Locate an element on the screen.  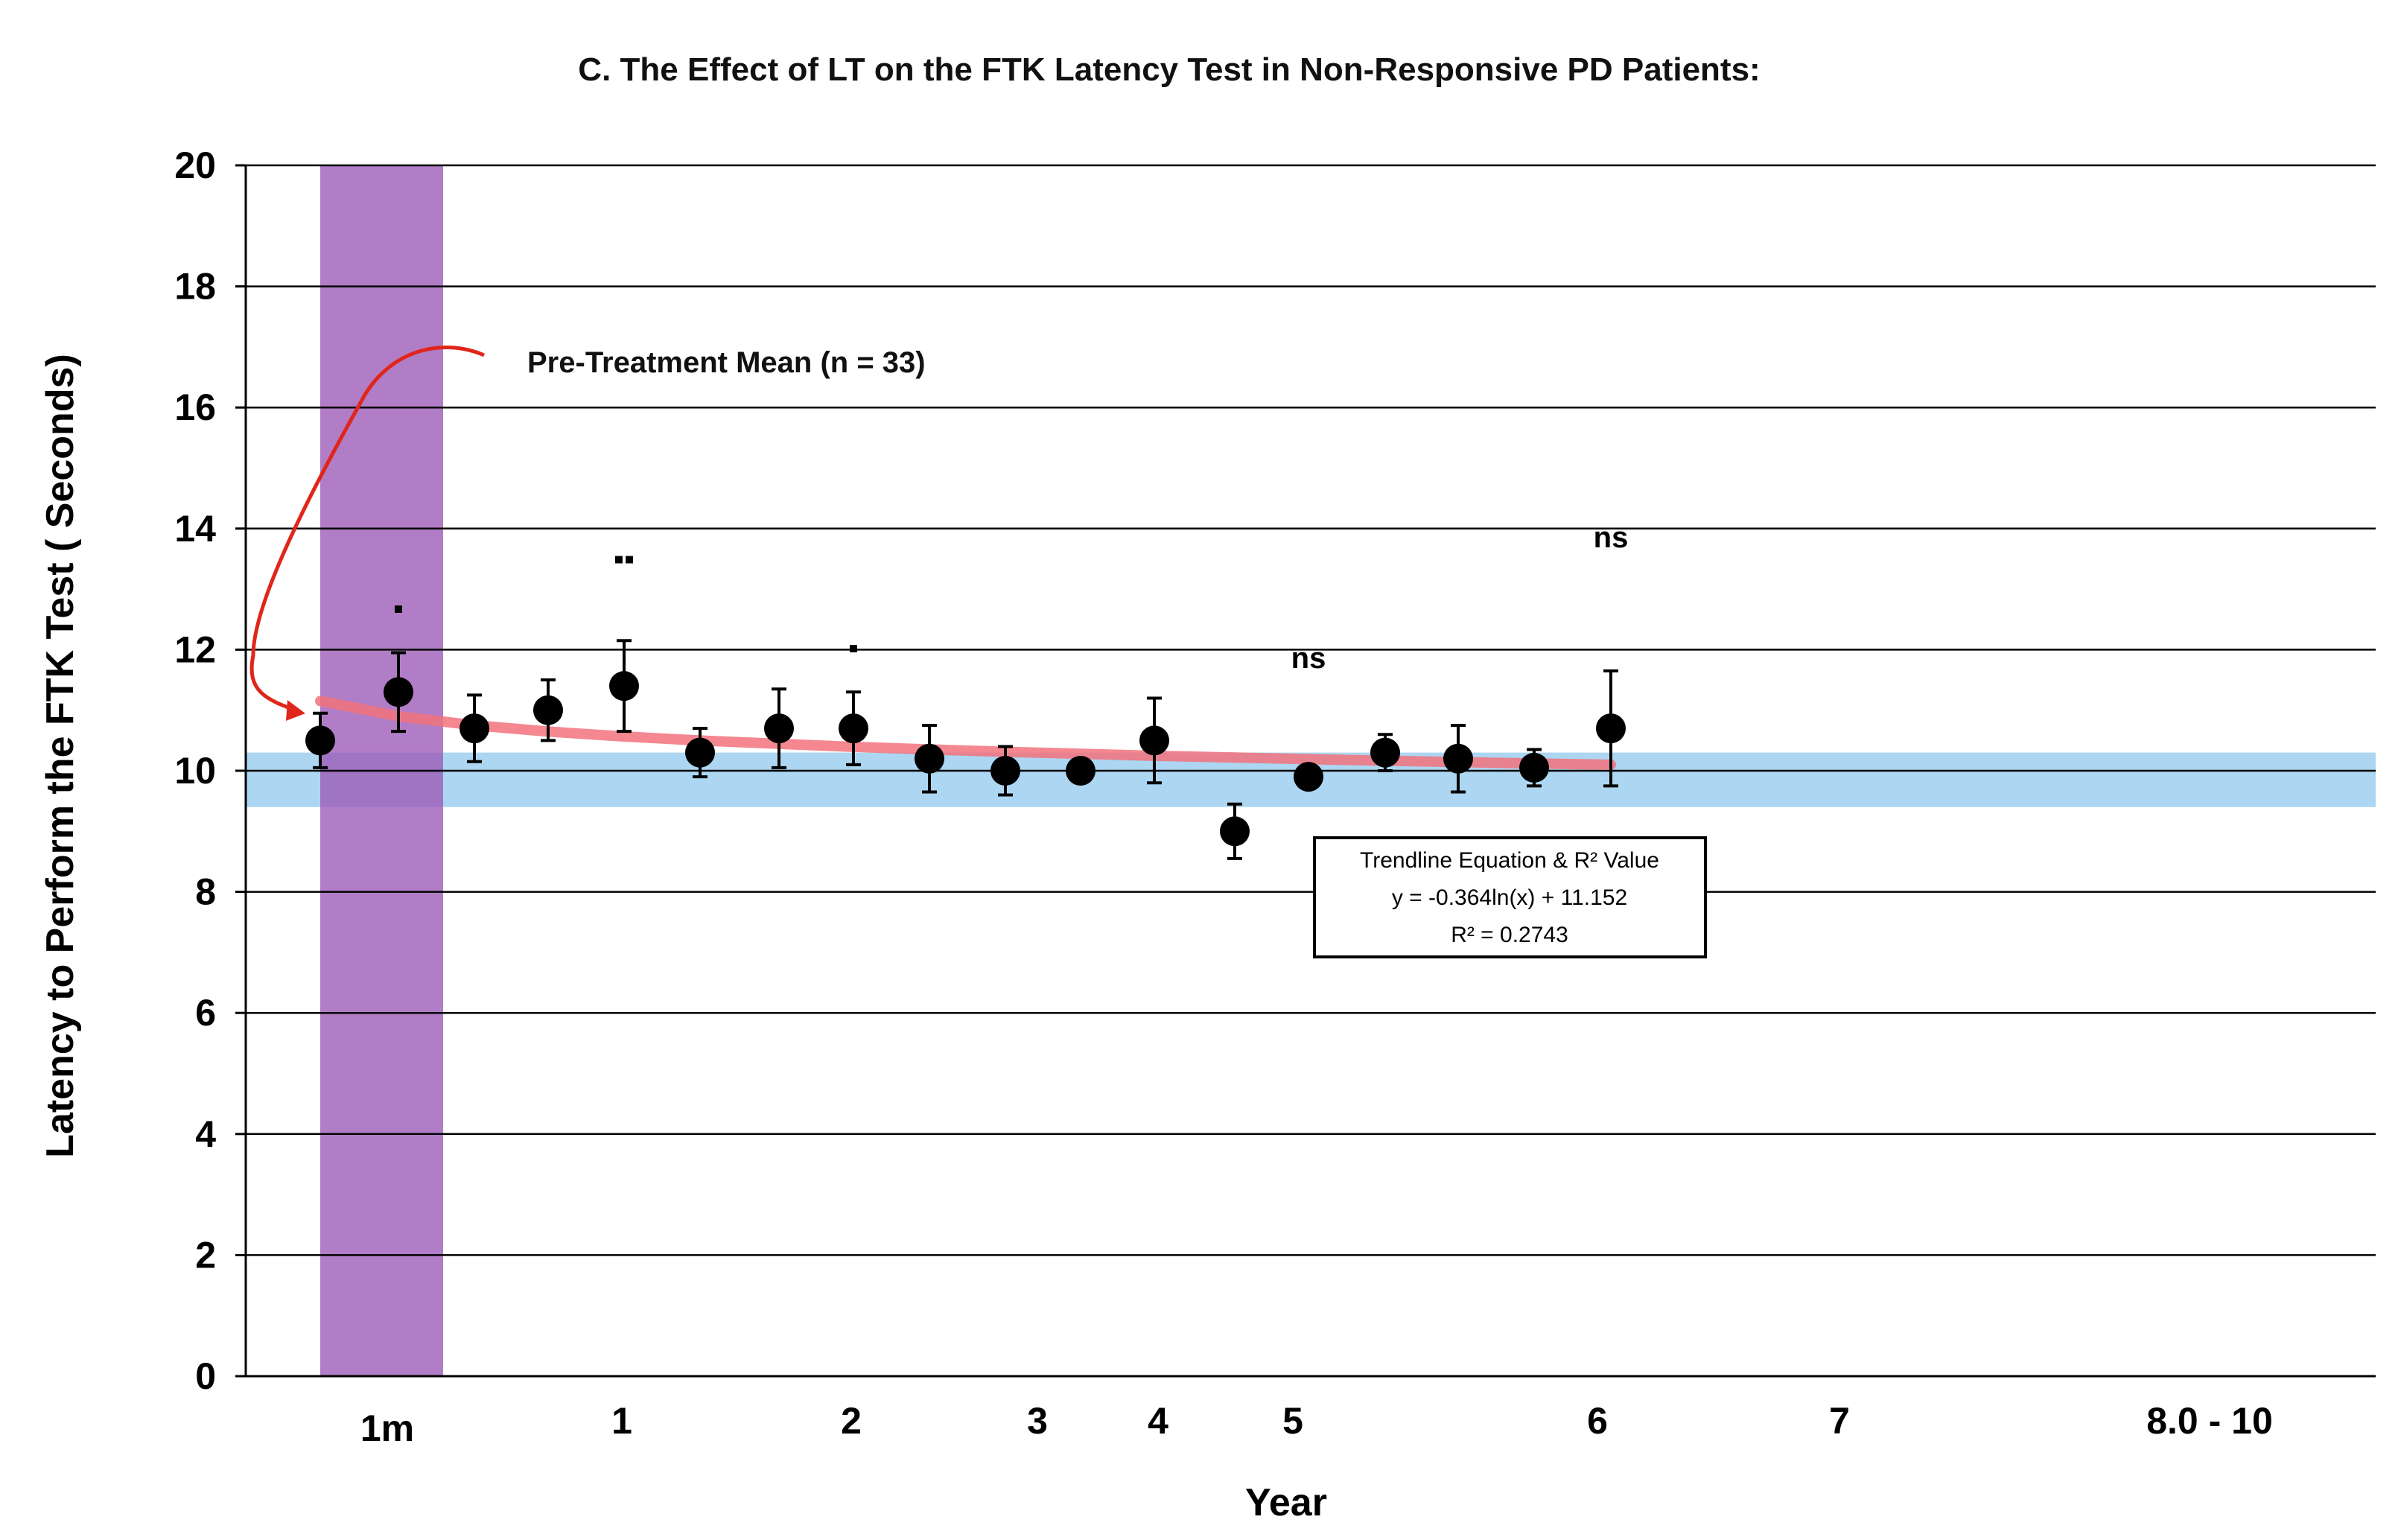
y-tick-label: 2 is located at coordinates (206, 1255).